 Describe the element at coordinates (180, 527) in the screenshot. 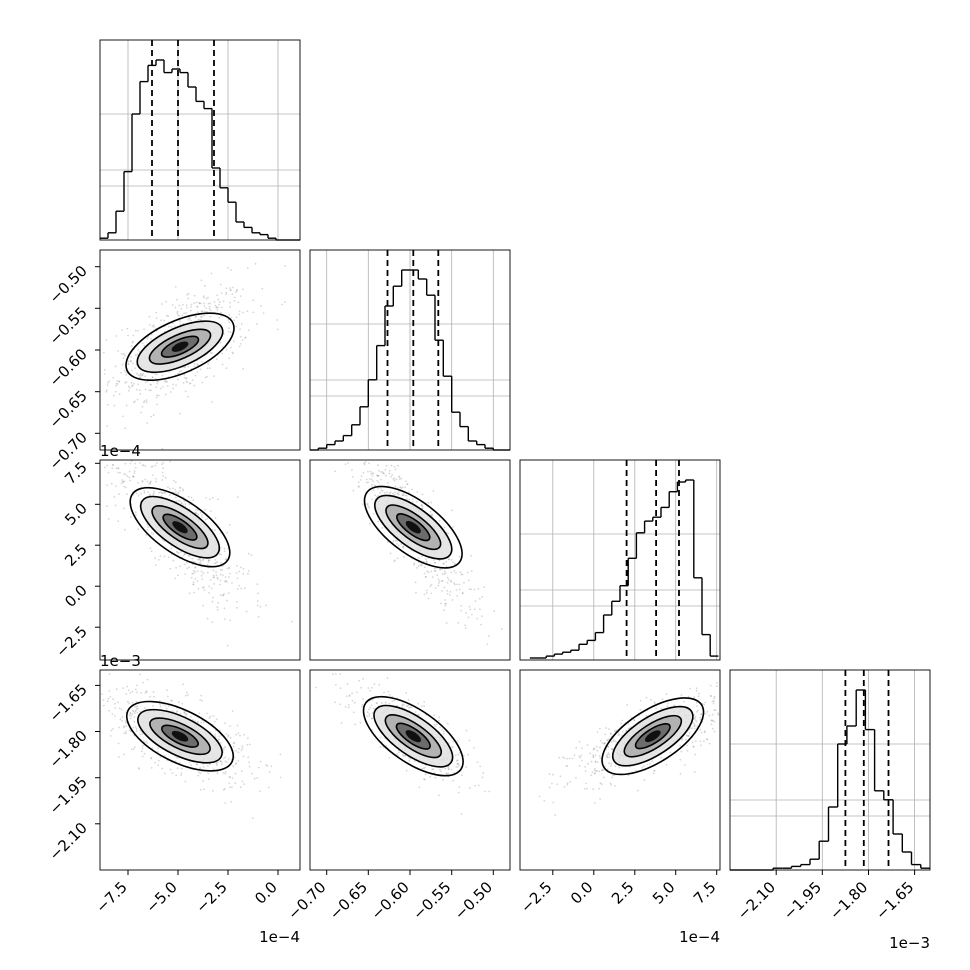

I see `density-contour` at that location.